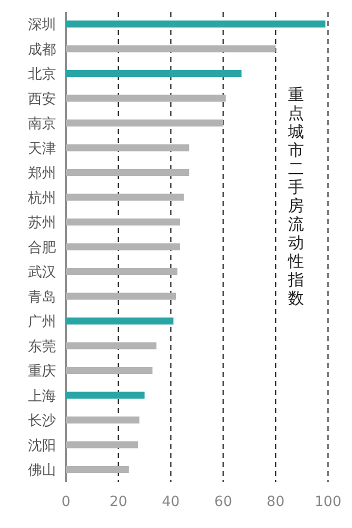  I want to click on y-tick-label: 郑州, so click(42, 174).